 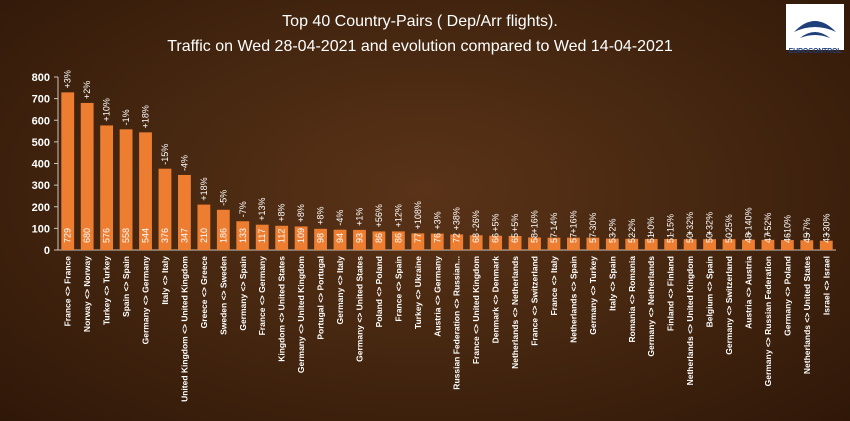 I want to click on y-tick-label: 700, so click(x=41, y=100).